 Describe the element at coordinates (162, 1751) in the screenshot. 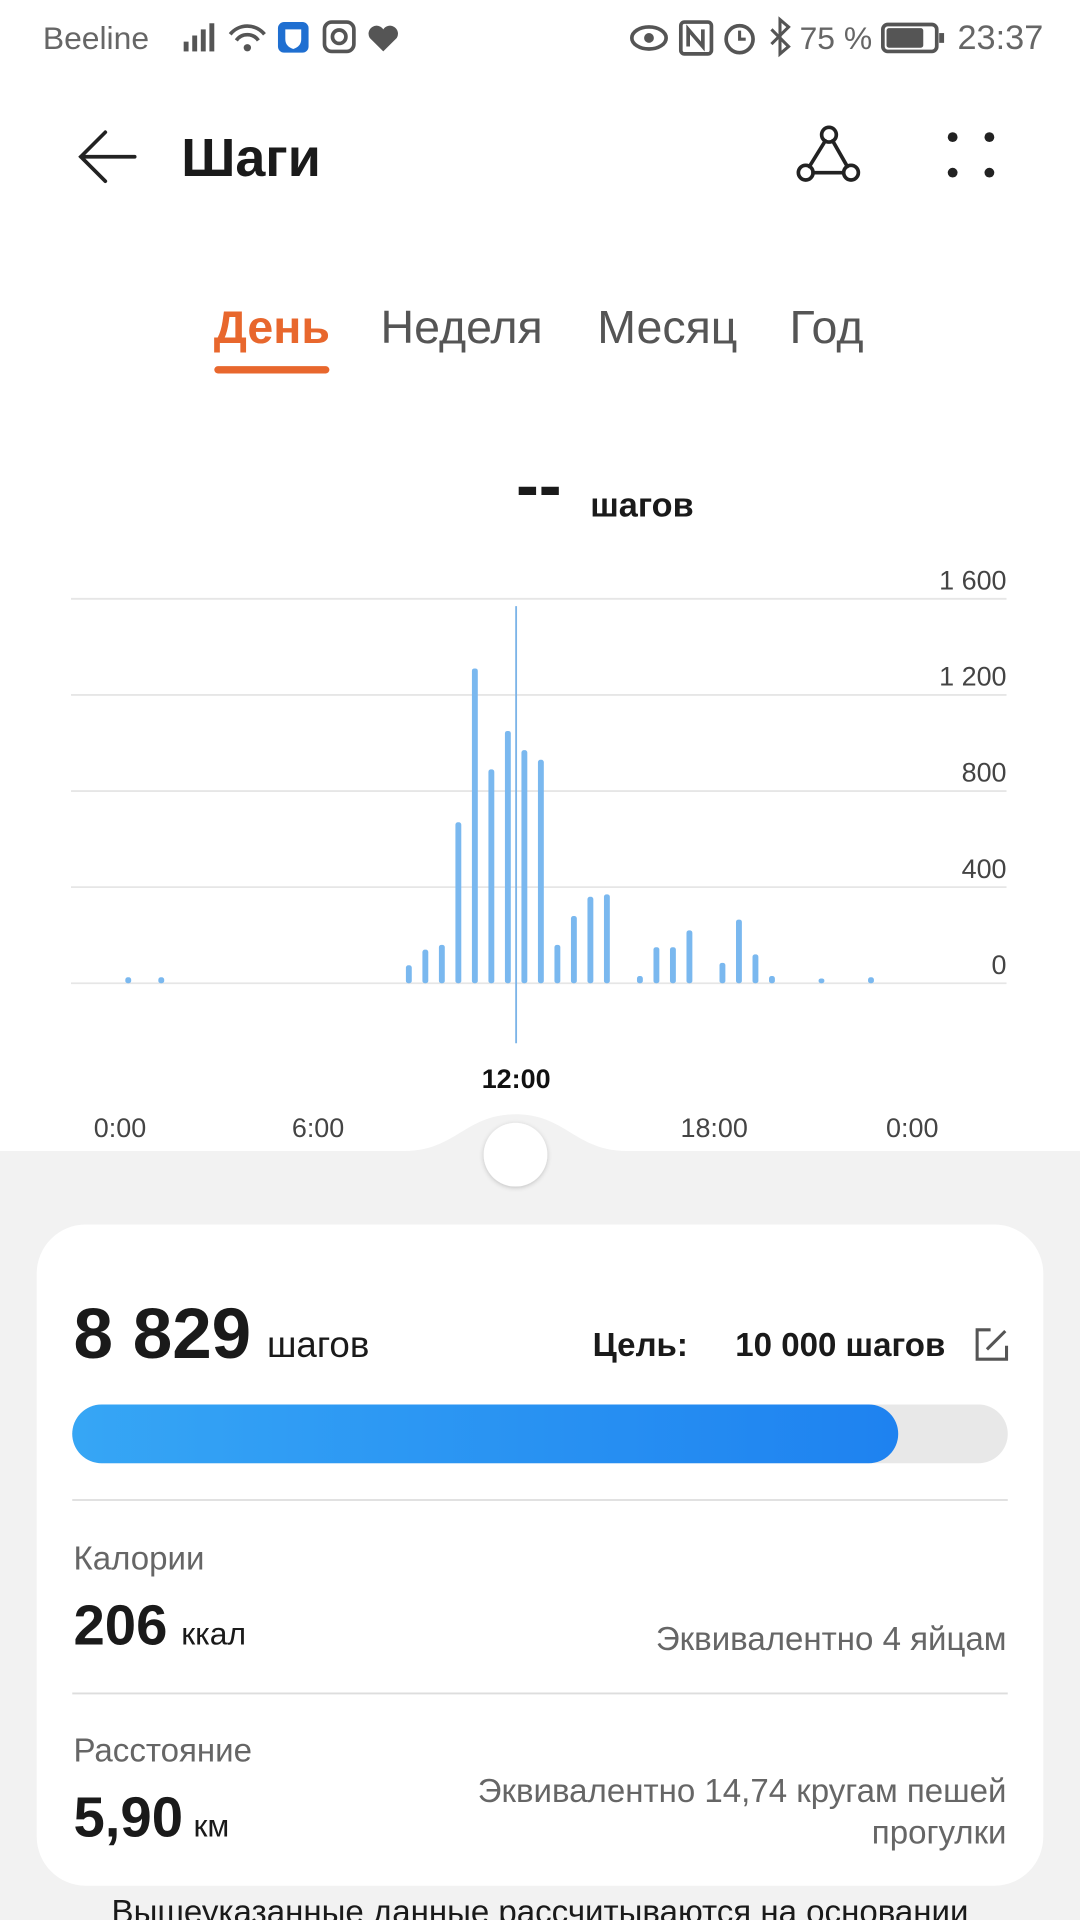

I see `distance-label: Расстояние` at that location.